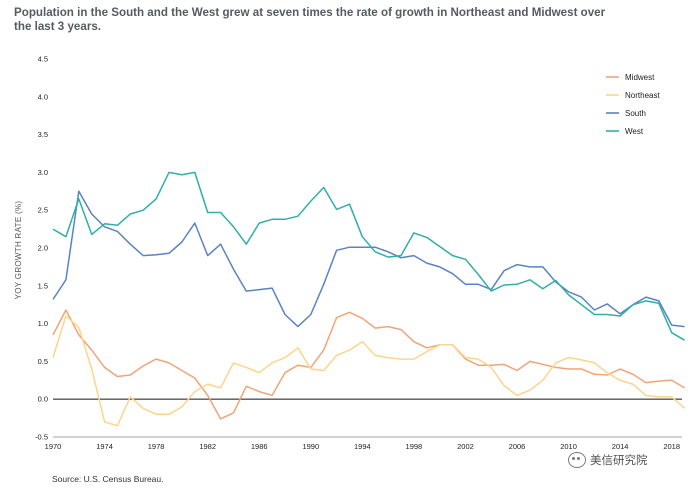  What do you see at coordinates (620, 446) in the screenshot?
I see `x-tick-label: 2014` at bounding box center [620, 446].